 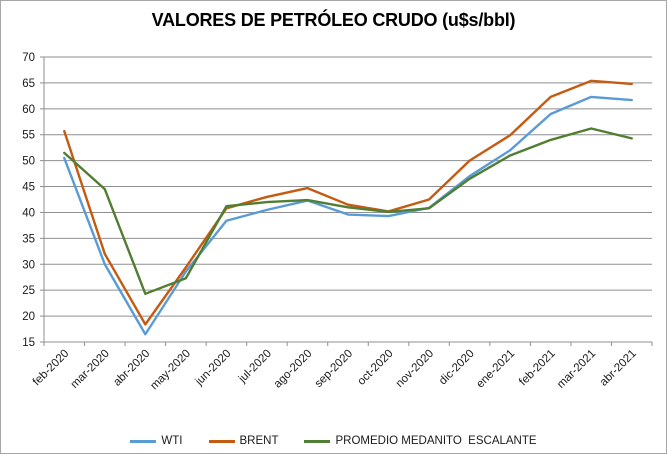 I want to click on x-axis-label: mar-2020, so click(x=90, y=369).